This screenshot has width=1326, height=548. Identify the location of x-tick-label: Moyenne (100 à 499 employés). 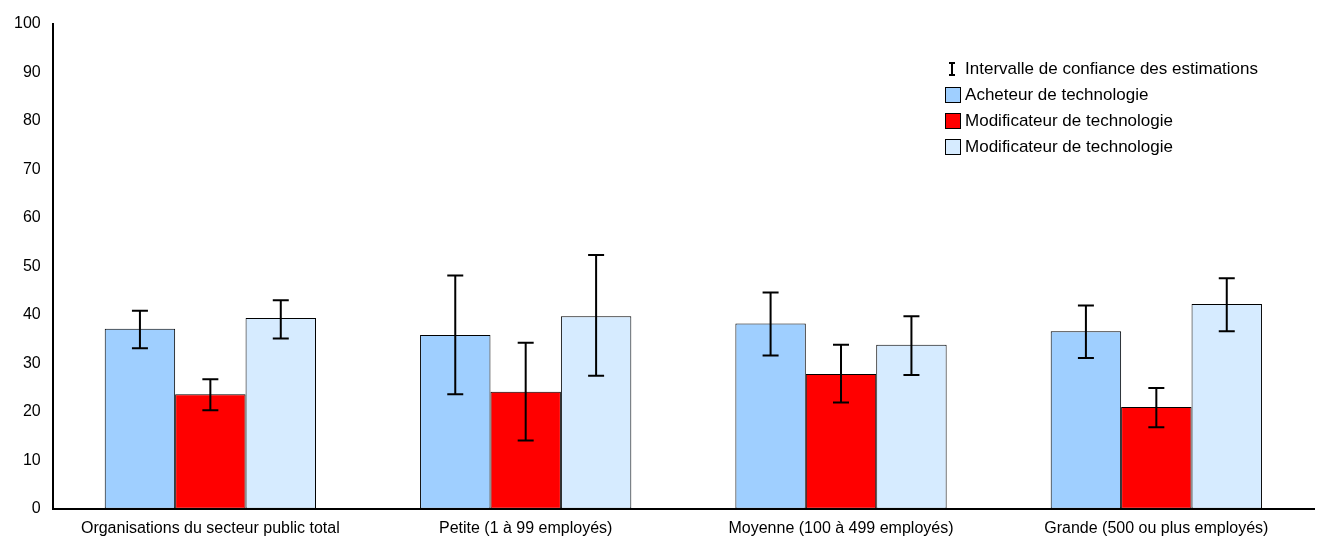
(841, 527).